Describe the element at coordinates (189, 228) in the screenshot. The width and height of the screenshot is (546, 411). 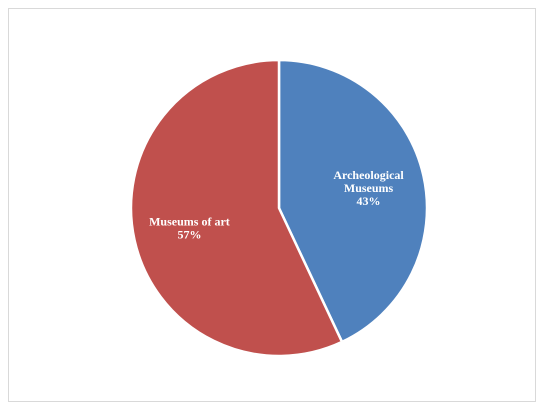
I see `data-label-2: Museums of art 57%` at that location.